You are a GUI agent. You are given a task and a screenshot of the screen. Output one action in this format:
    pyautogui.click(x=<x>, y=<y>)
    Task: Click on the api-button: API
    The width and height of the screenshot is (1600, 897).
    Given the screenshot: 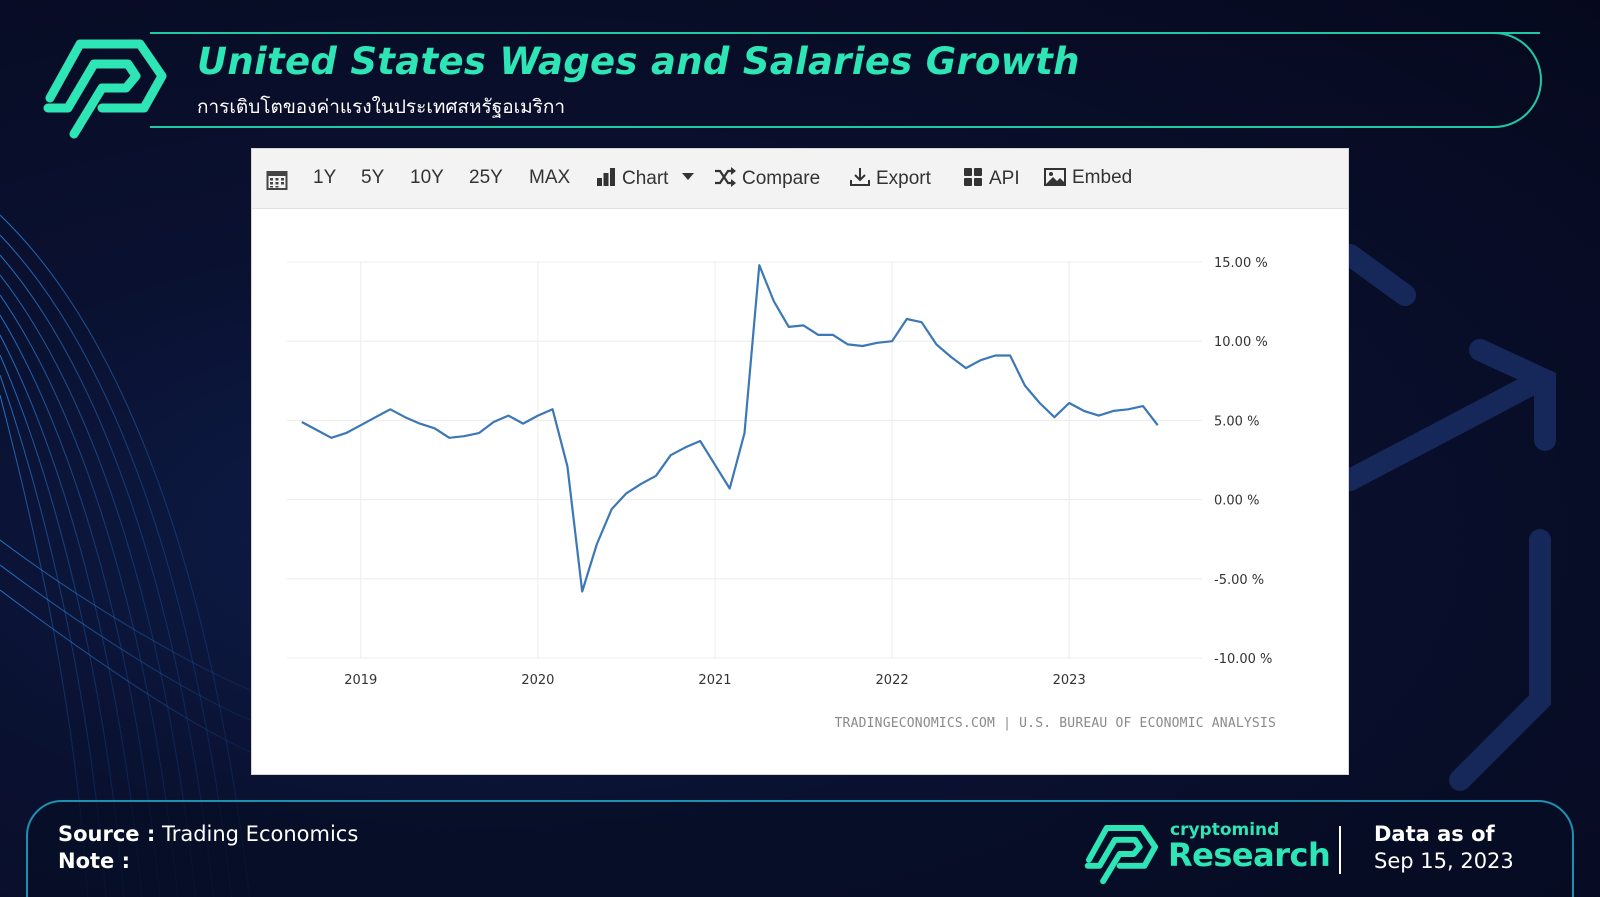 What is the action you would take?
    pyautogui.click(x=991, y=178)
    